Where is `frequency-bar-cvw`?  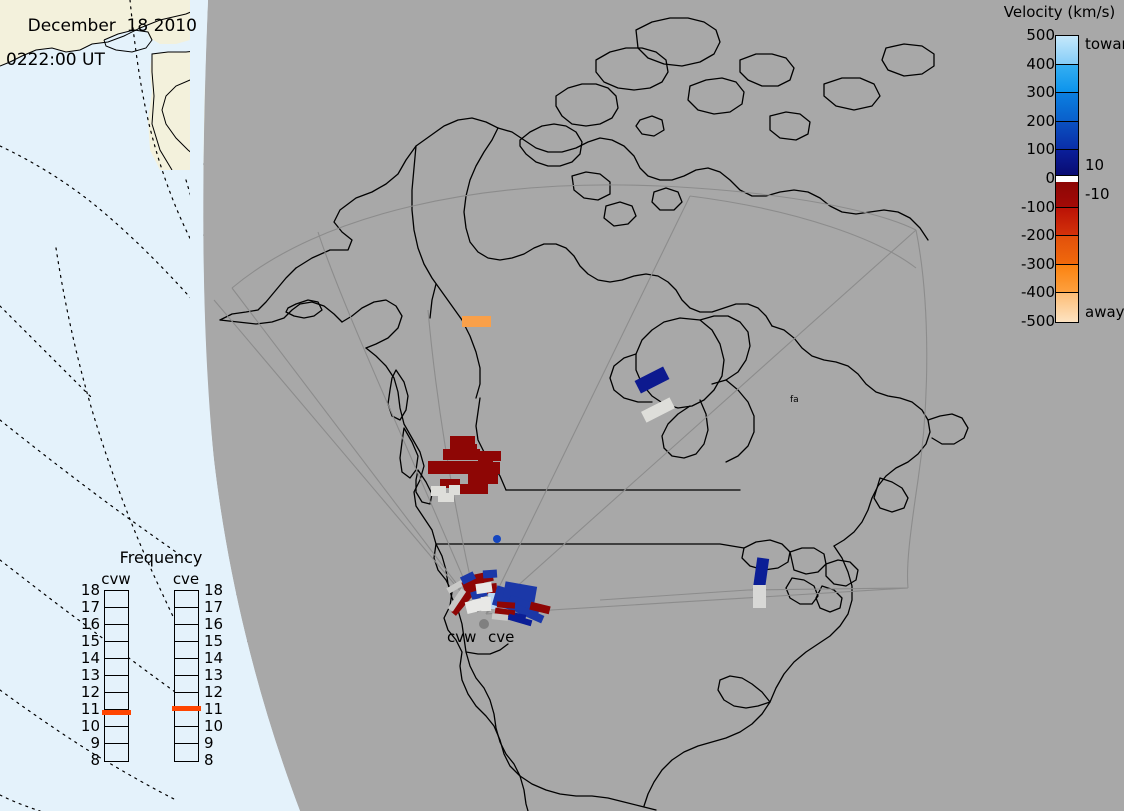
frequency-bar-cvw is located at coordinates (116, 676).